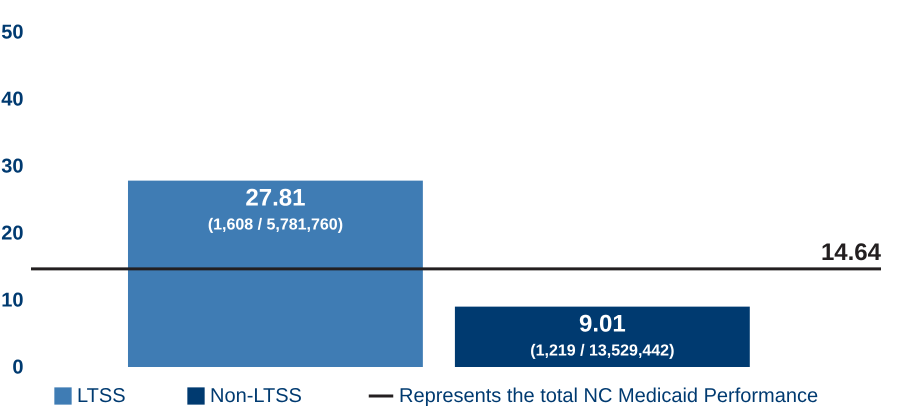 This screenshot has height=413, width=898. What do you see at coordinates (101, 396) in the screenshot?
I see `legend-label: LTSS` at bounding box center [101, 396].